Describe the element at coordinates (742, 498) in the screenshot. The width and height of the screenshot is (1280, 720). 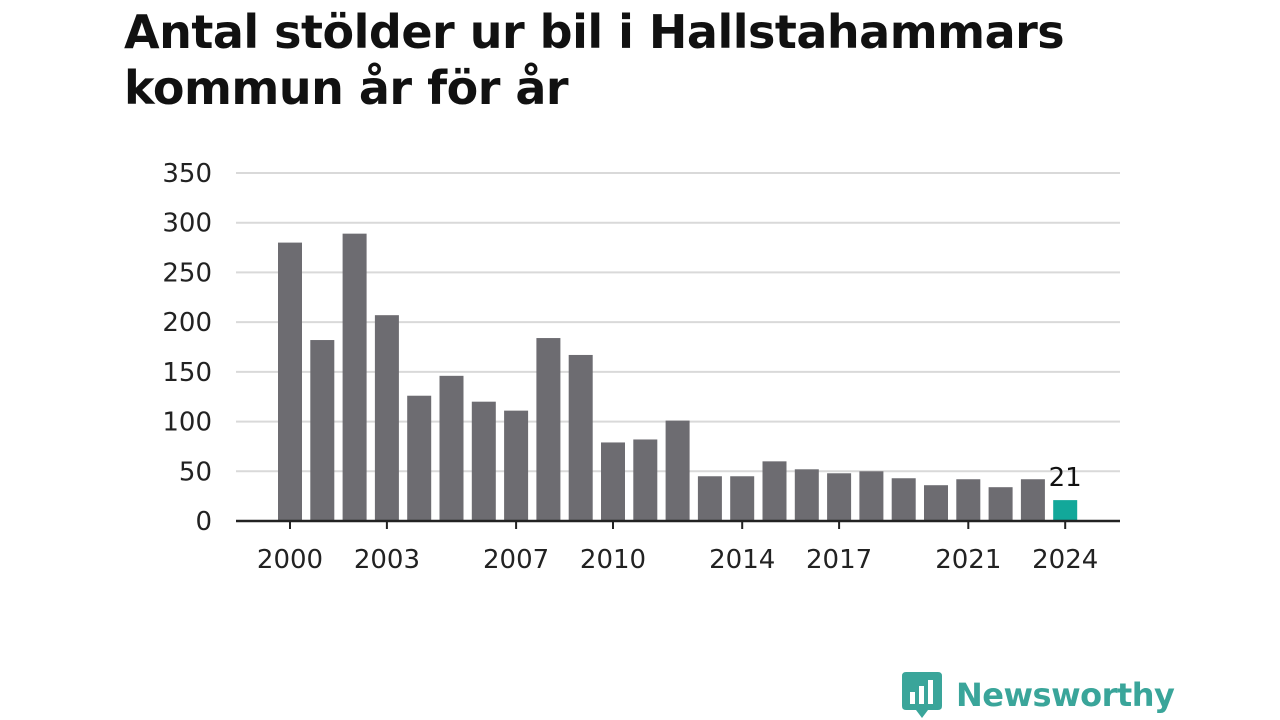
I see `bar-2014` at that location.